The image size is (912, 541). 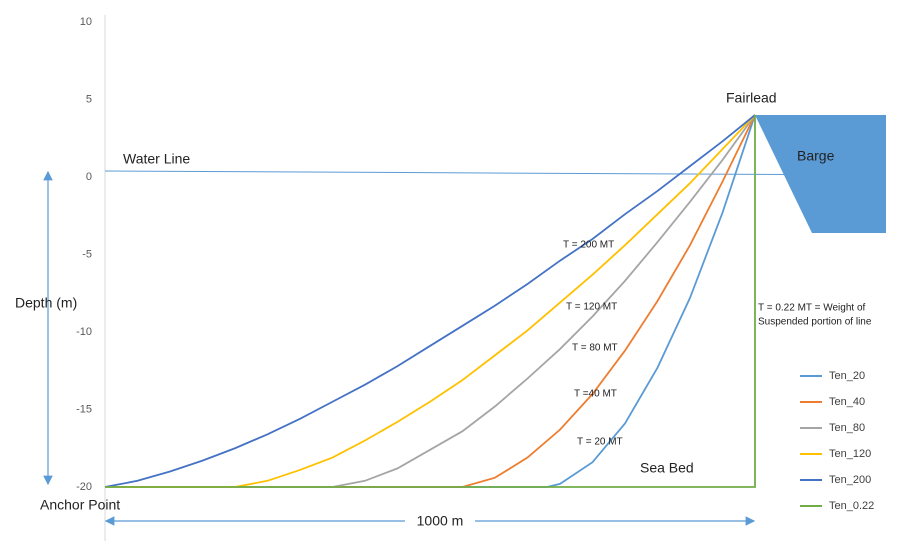 What do you see at coordinates (851, 506) in the screenshot?
I see `legend-label: Ten_0.22` at bounding box center [851, 506].